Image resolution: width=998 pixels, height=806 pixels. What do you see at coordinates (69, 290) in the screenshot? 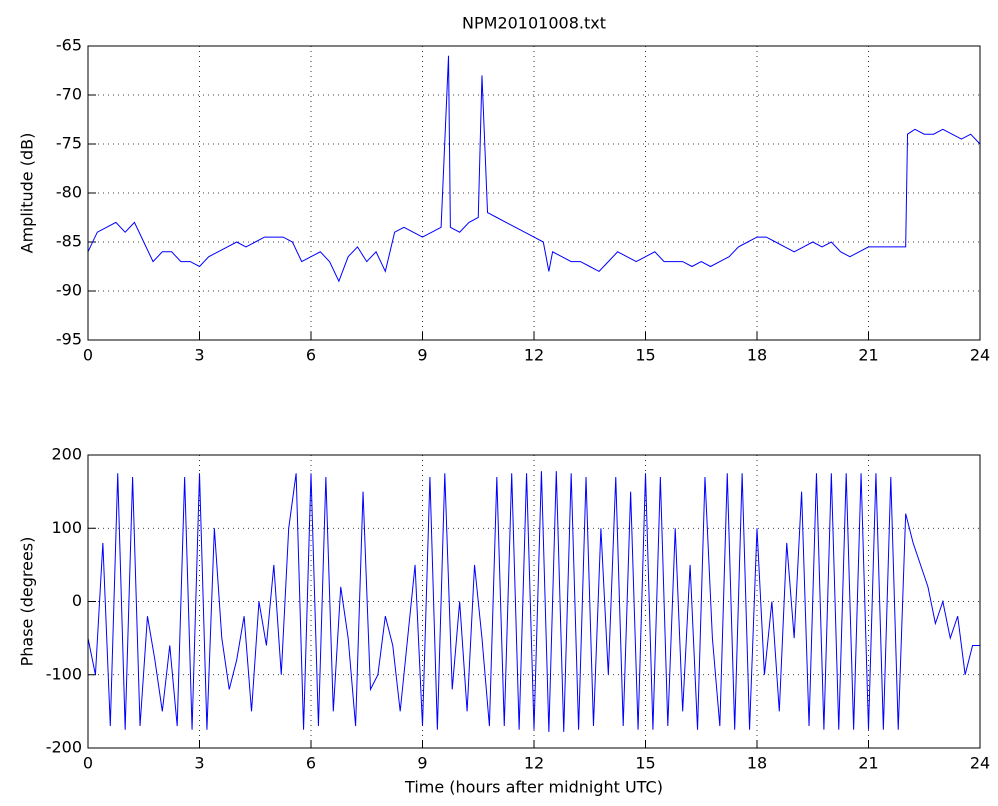
I see `y-tick-label: -90` at bounding box center [69, 290].